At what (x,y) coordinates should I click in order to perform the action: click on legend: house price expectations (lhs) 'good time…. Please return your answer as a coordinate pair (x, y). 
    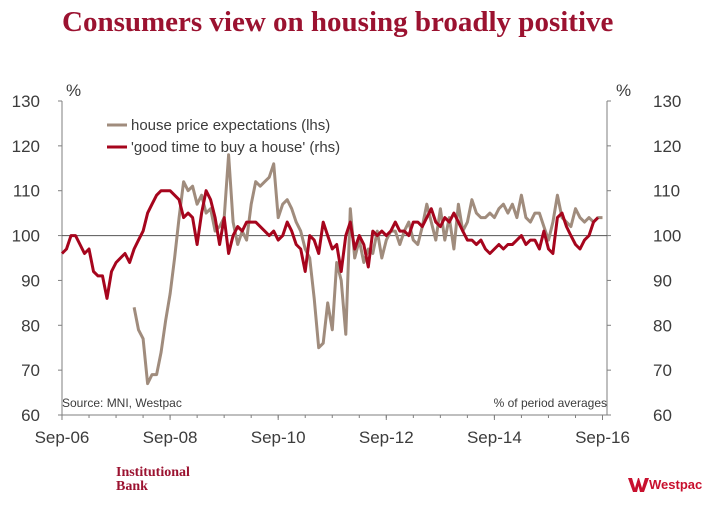
    Looking at the image, I should click on (223, 136).